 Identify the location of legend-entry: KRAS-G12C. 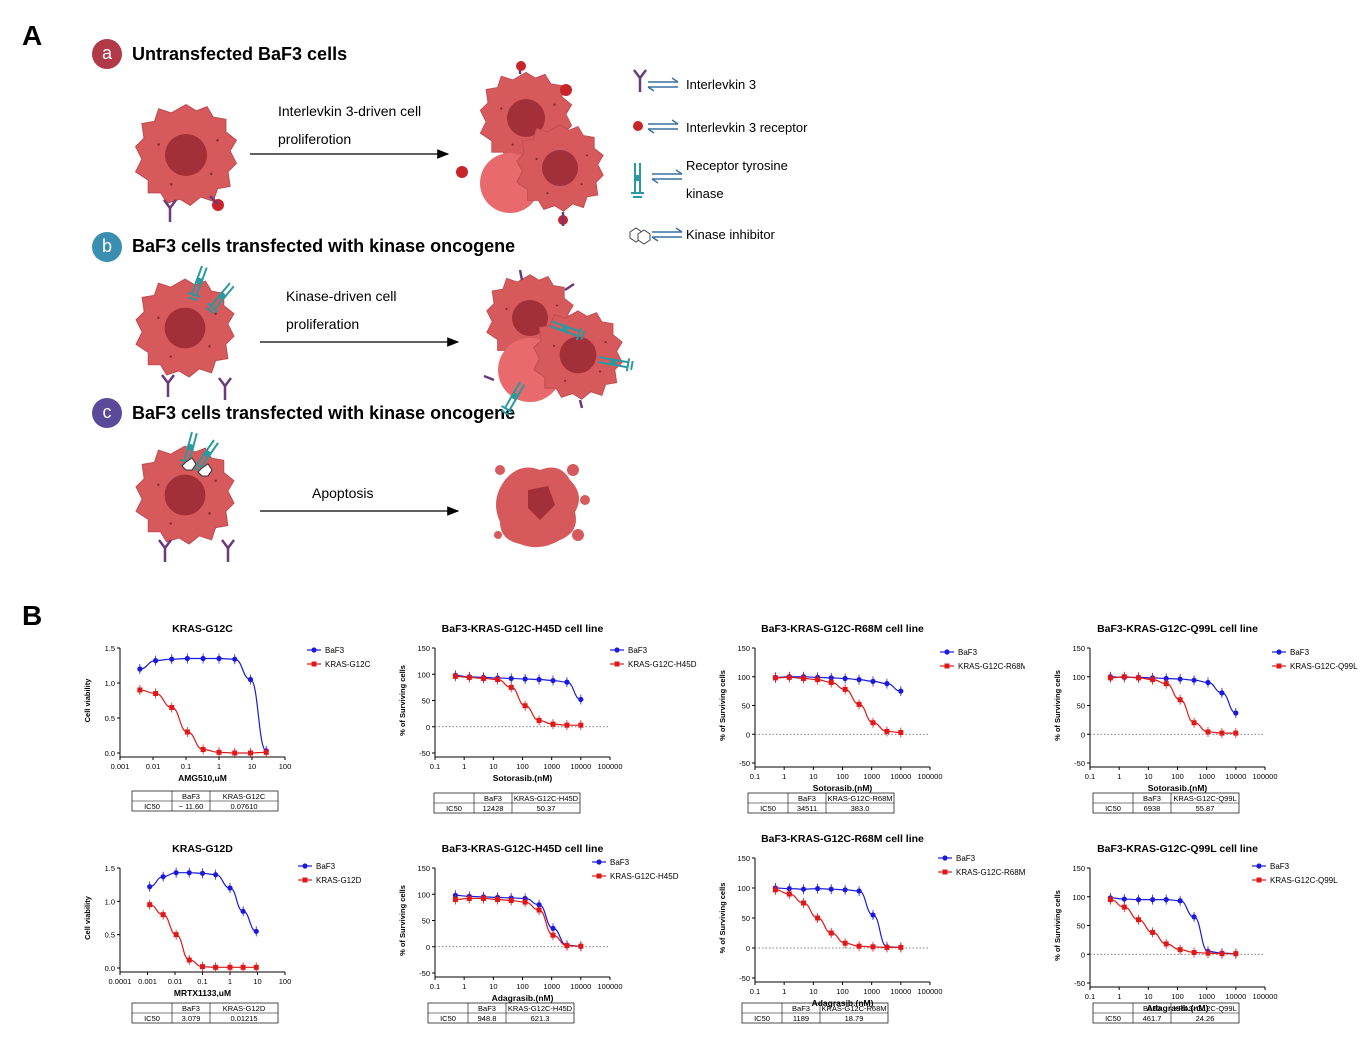
(348, 664).